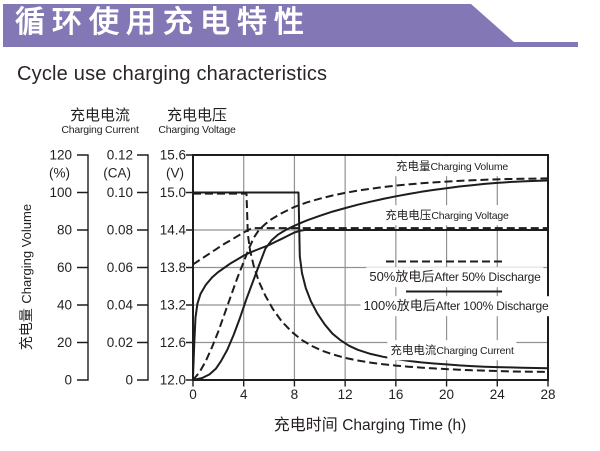  What do you see at coordinates (60, 155) in the screenshot?
I see `volume-tick-label: 120` at bounding box center [60, 155].